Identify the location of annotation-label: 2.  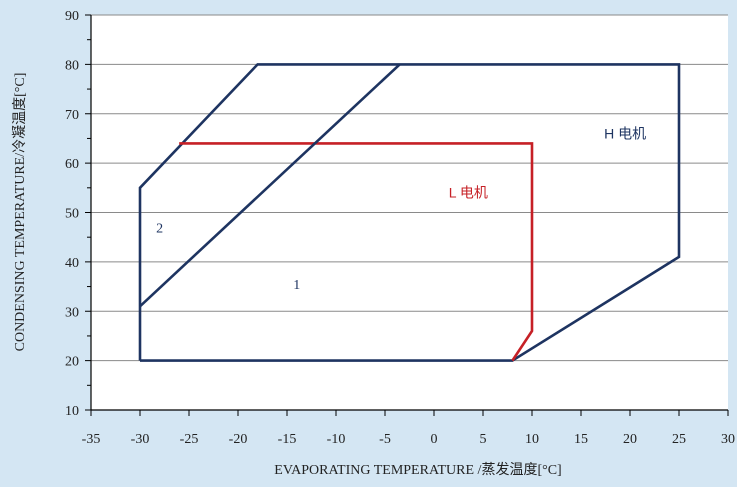
(159, 228).